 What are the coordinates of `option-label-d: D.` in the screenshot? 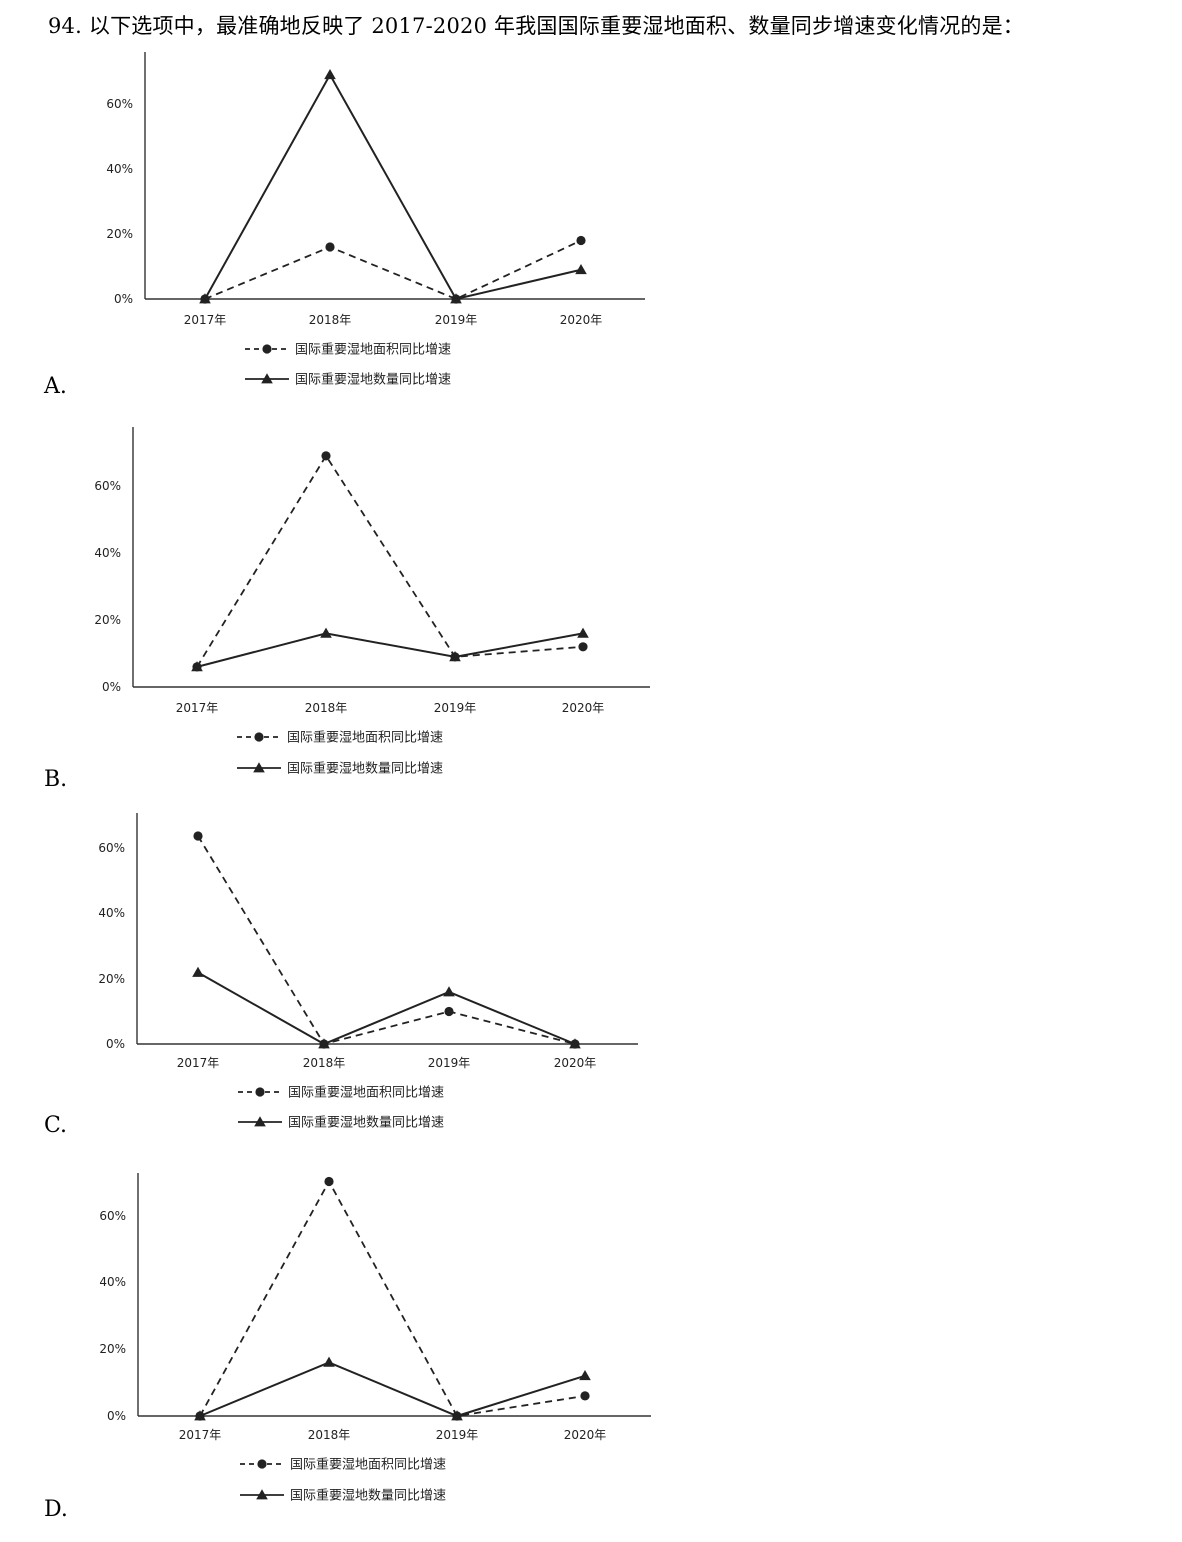 It's located at (56, 1509).